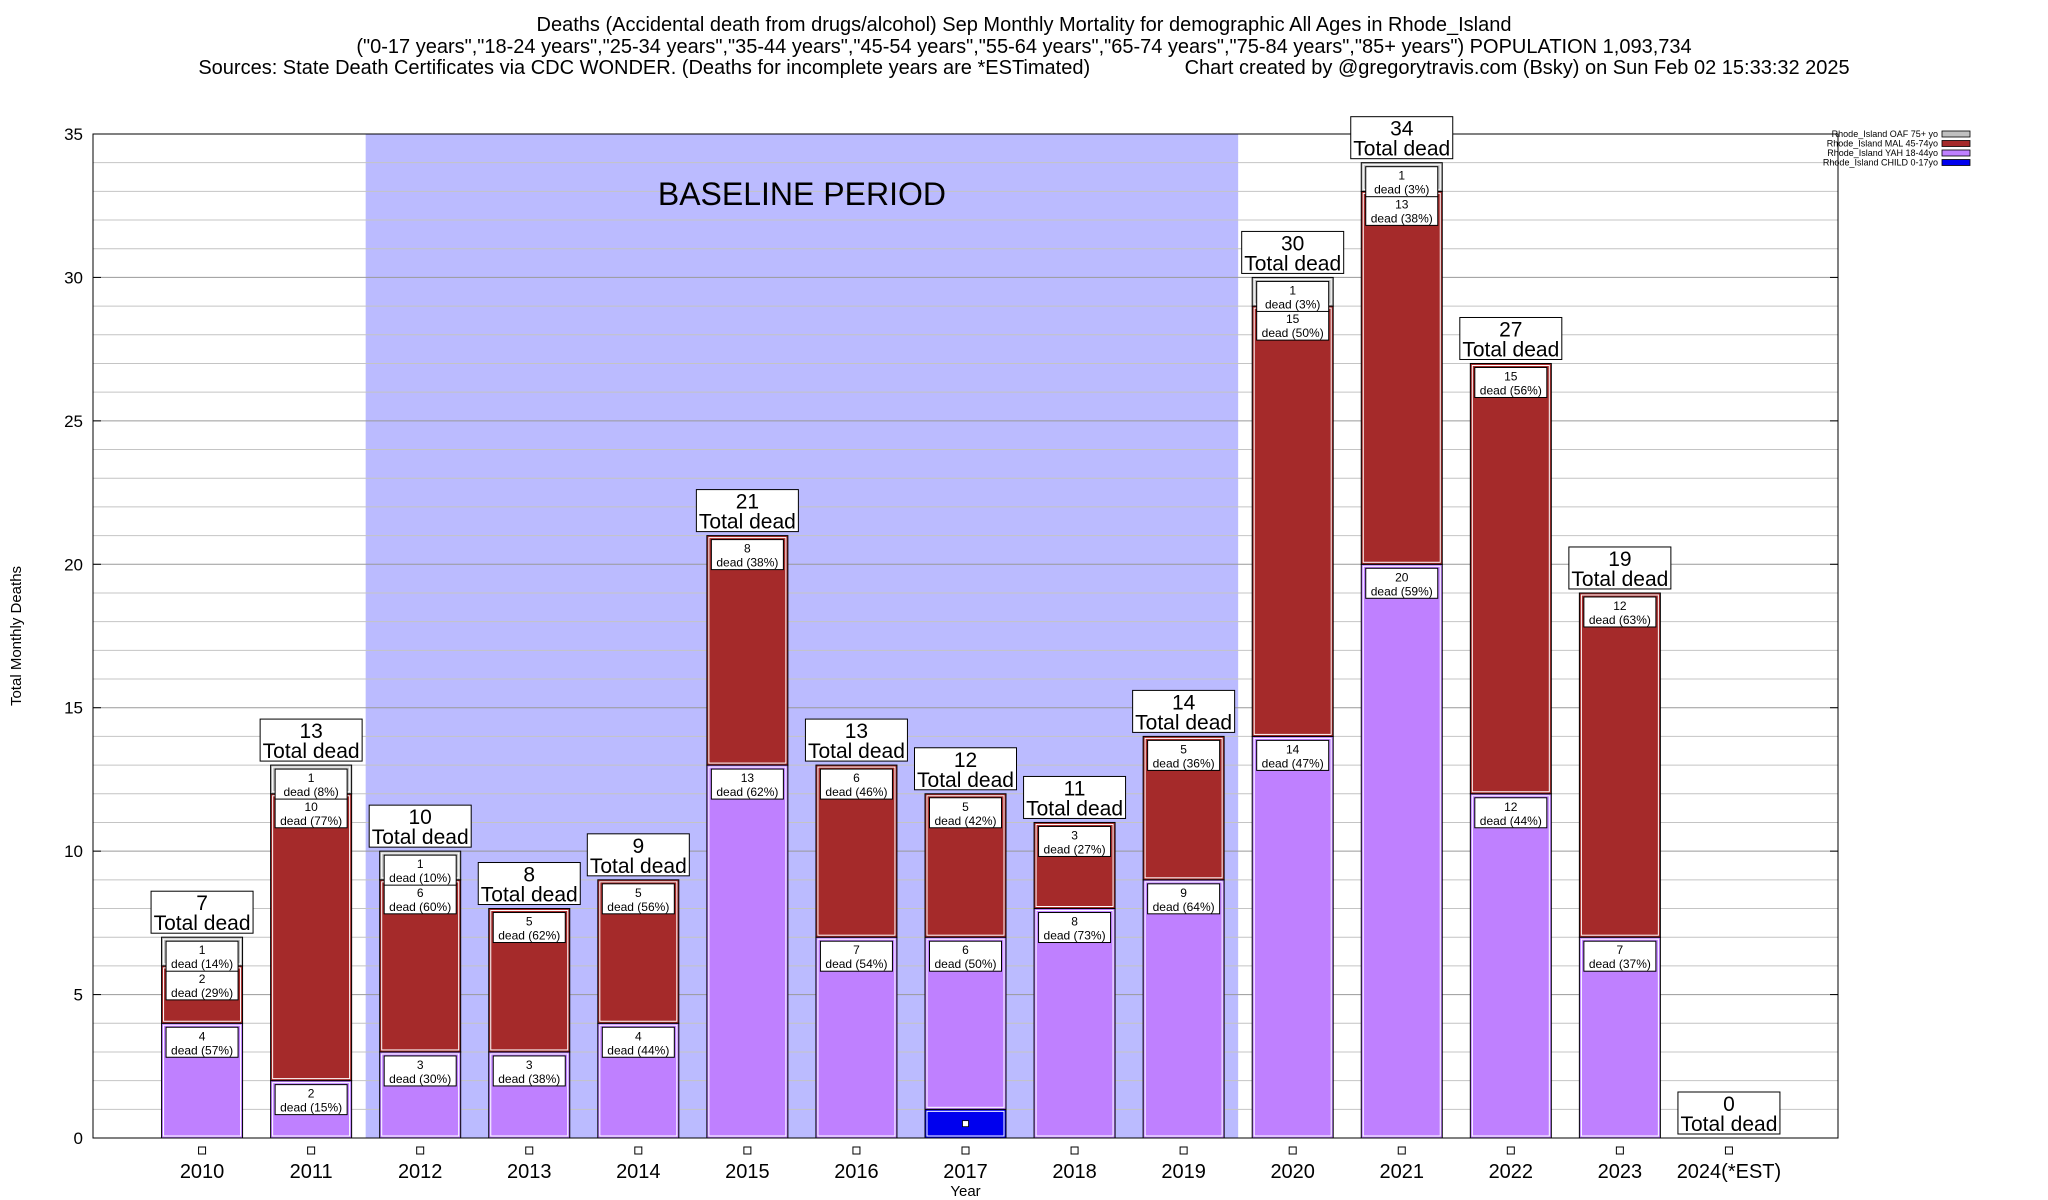  What do you see at coordinates (747, 502) in the screenshot?
I see `total-value-label: 21` at bounding box center [747, 502].